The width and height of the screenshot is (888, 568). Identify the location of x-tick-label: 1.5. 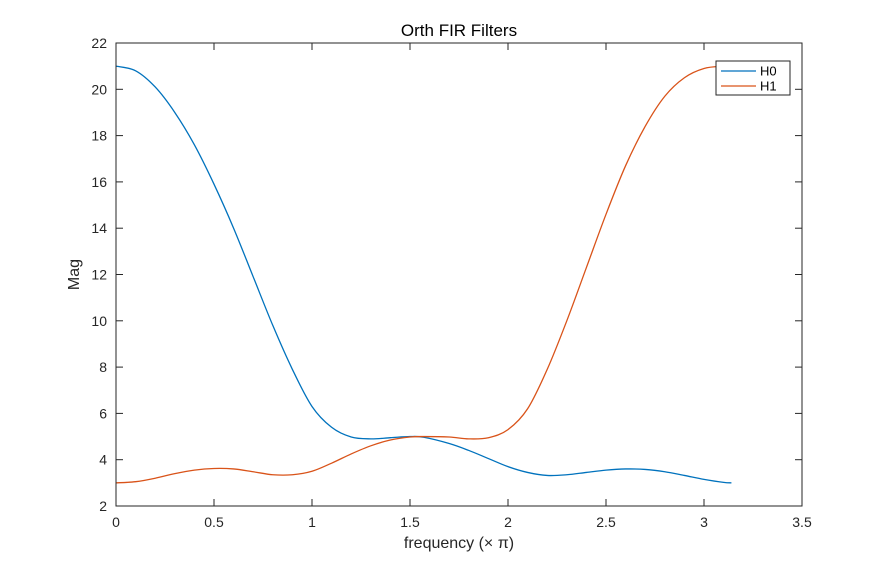
(410, 522).